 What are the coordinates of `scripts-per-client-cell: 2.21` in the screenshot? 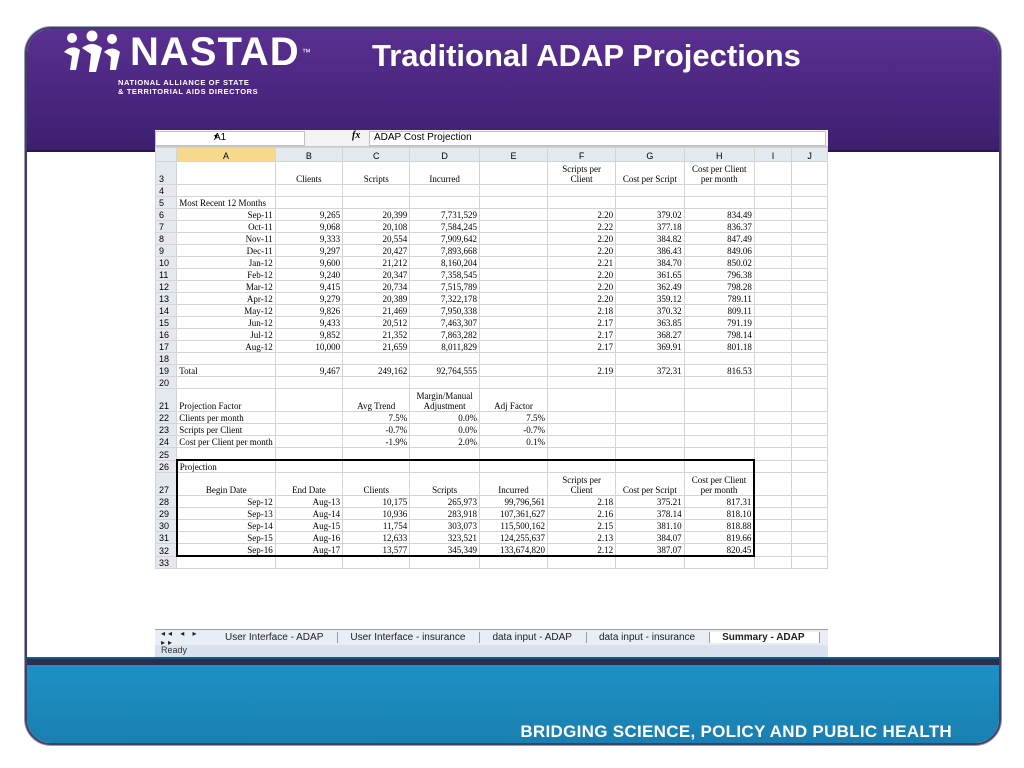 It's located at (582, 262).